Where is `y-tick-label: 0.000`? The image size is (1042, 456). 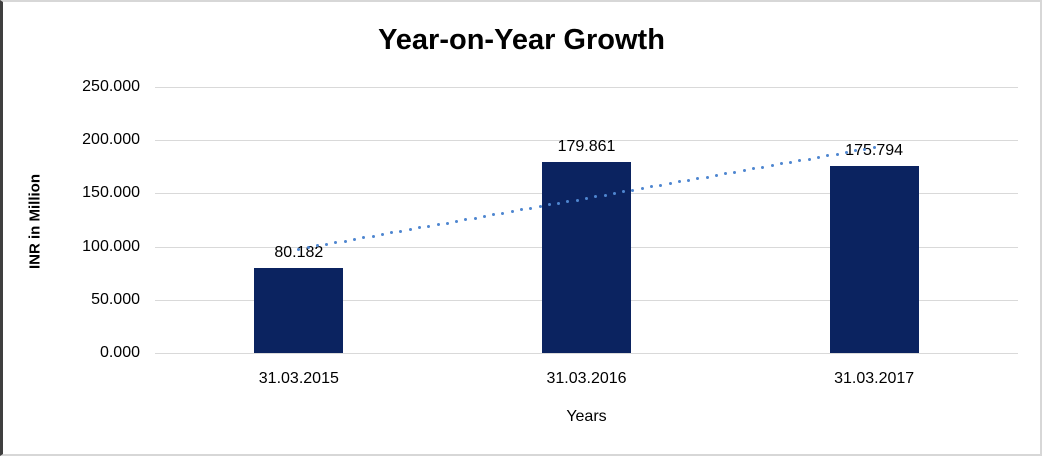
y-tick-label: 0.000 is located at coordinates (119, 352).